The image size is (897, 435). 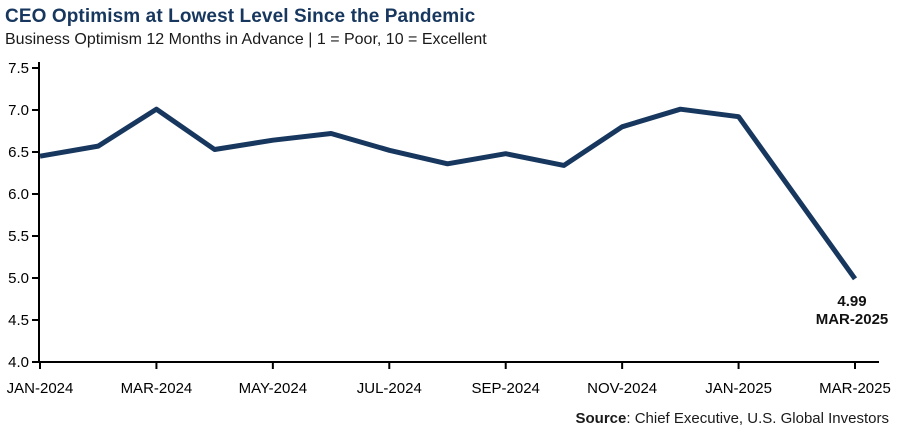 What do you see at coordinates (18, 110) in the screenshot?
I see `y-tick-label: 7.0` at bounding box center [18, 110].